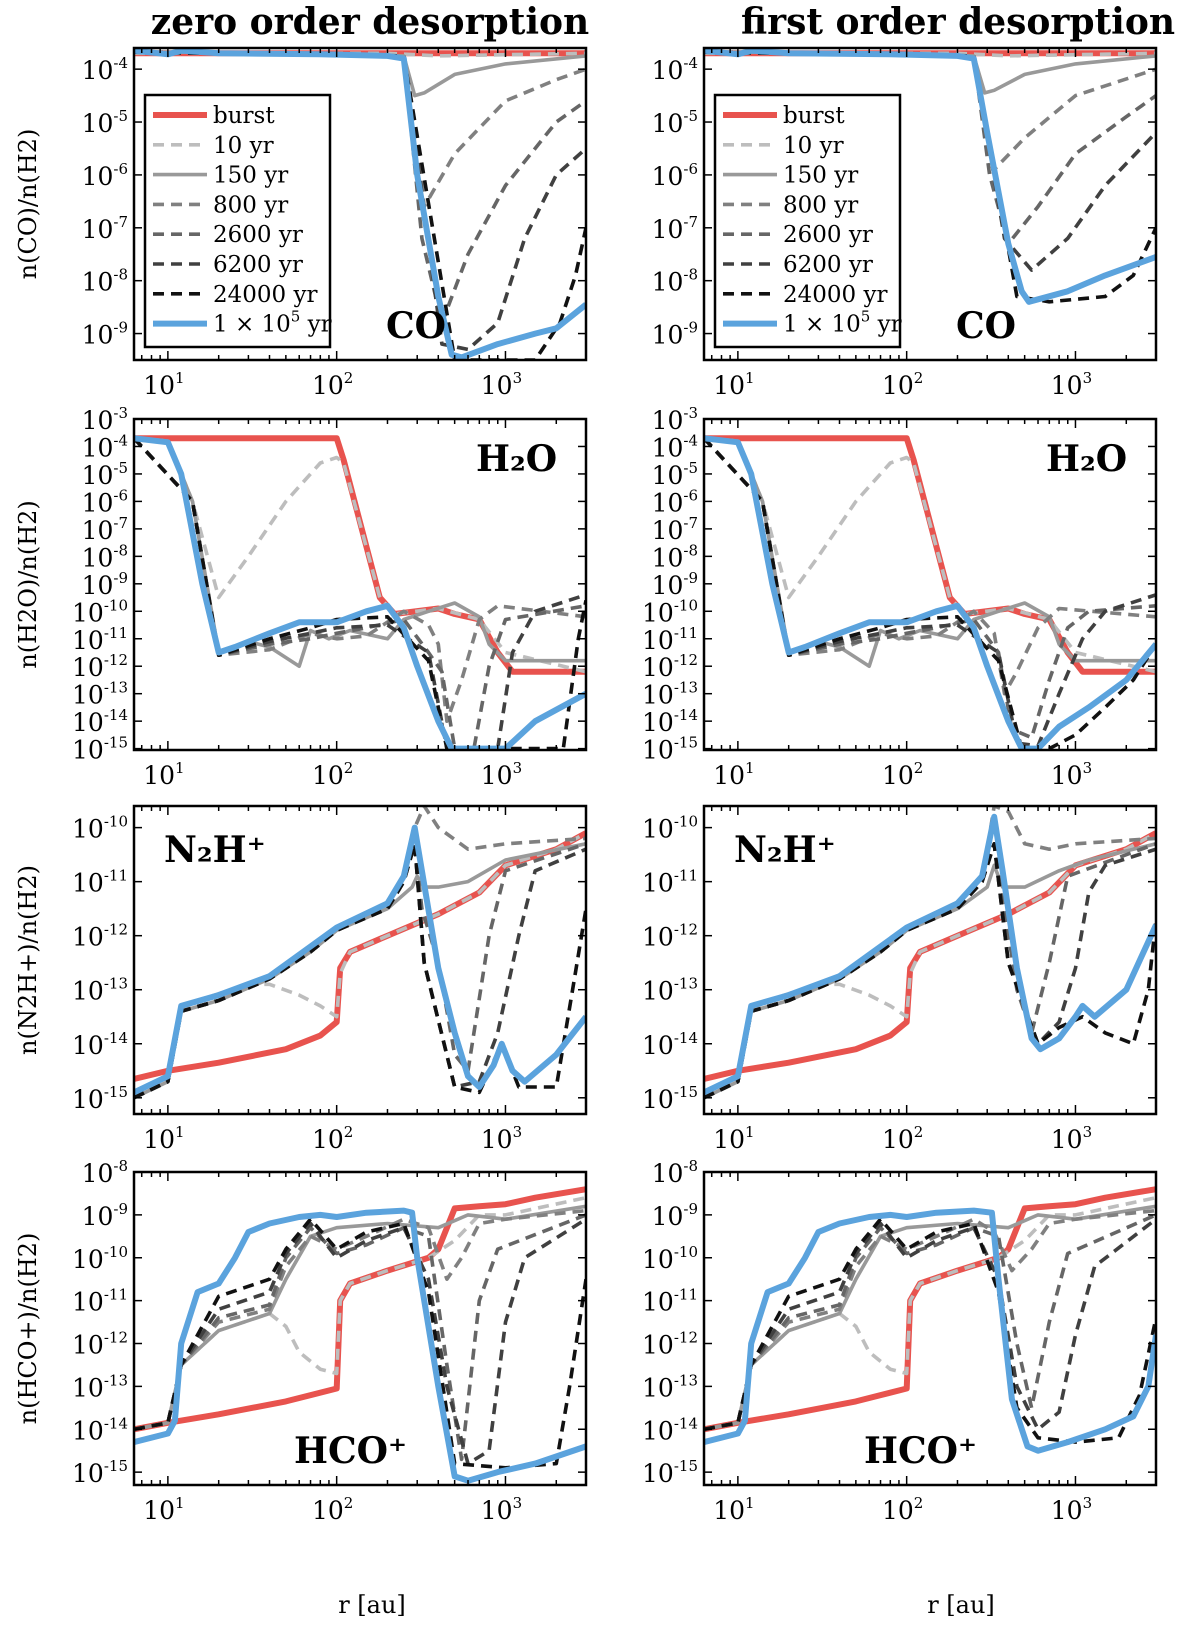  Describe the element at coordinates (372, 1605) in the screenshot. I see `x-axis-label-left: r [au]` at that location.